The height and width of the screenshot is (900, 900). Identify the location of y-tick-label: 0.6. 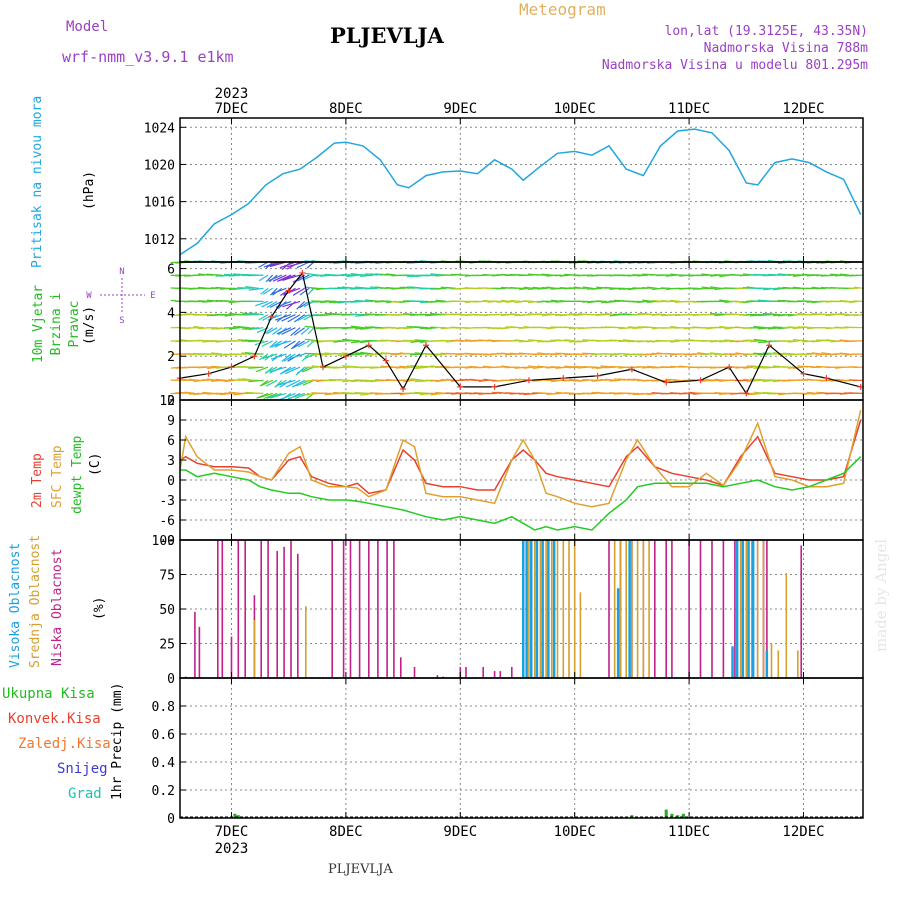
(163, 735).